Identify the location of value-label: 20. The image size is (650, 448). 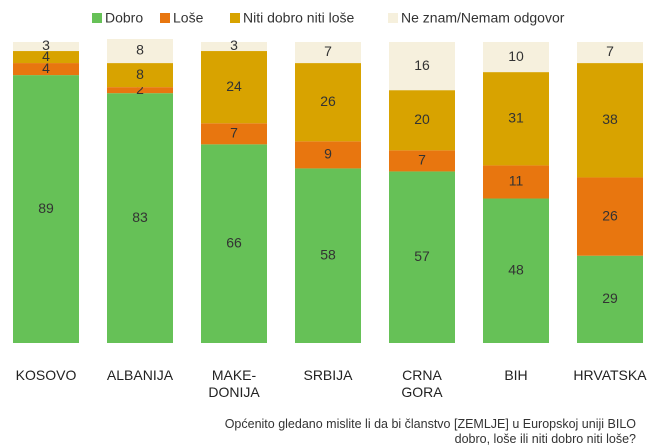
(422, 119).